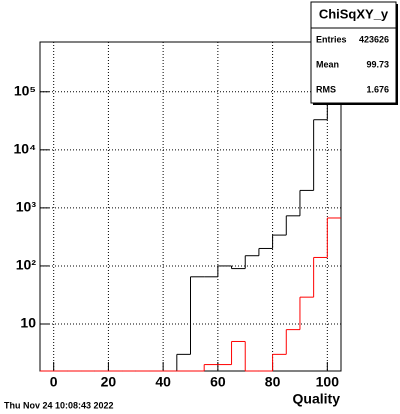 The width and height of the screenshot is (400, 414). Describe the element at coordinates (59, 405) in the screenshot. I see `timestamp: Thu Nov 24 10:08:43 2022` at that location.